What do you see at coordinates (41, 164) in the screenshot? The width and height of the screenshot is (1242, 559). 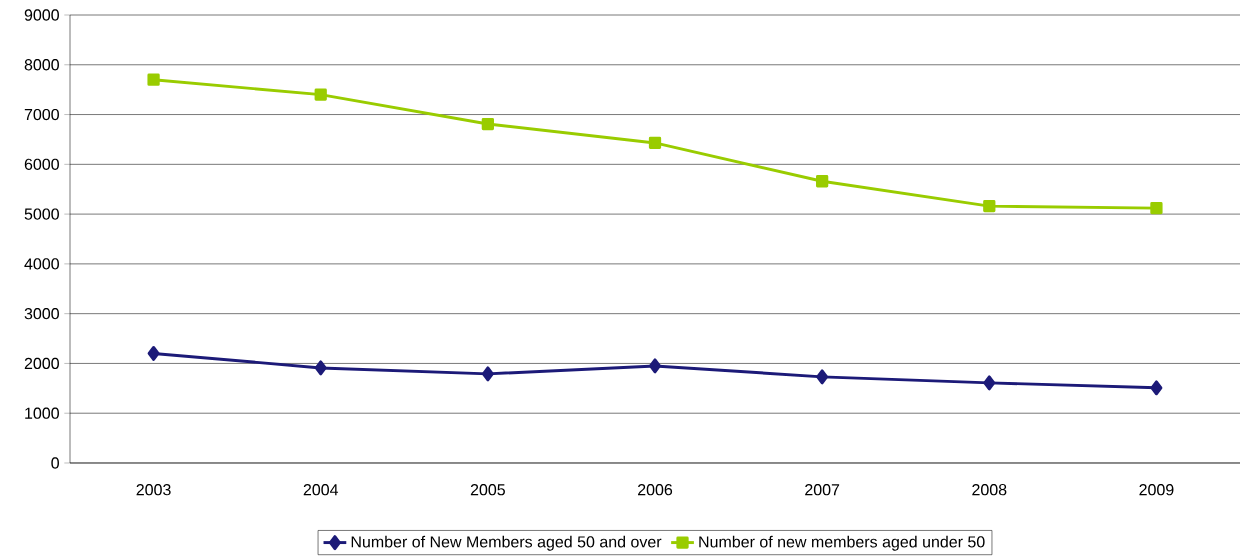 I see `y-tick-label: 6000` at bounding box center [41, 164].